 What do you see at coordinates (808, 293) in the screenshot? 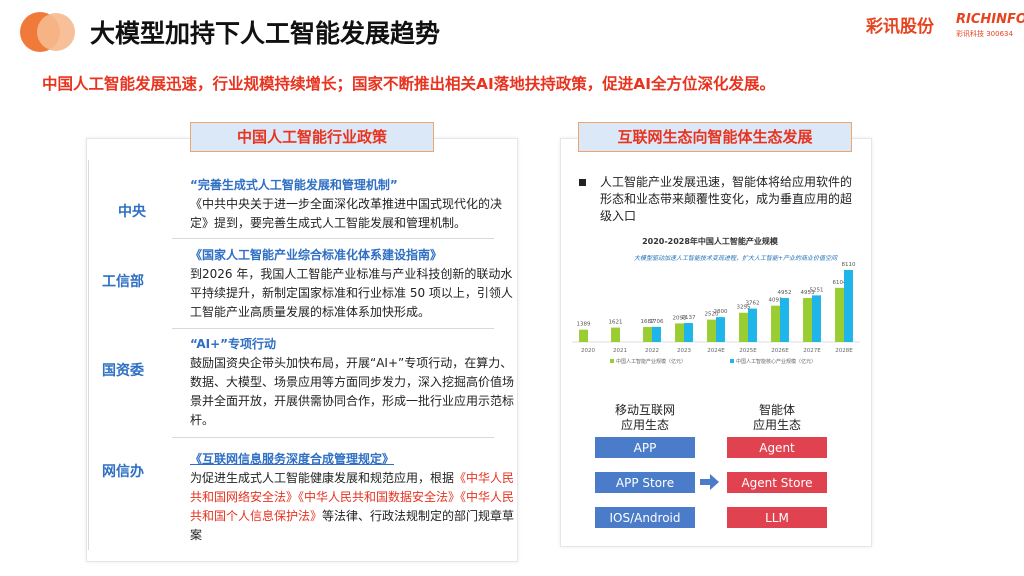
I see `value-label: 4953` at bounding box center [808, 293].